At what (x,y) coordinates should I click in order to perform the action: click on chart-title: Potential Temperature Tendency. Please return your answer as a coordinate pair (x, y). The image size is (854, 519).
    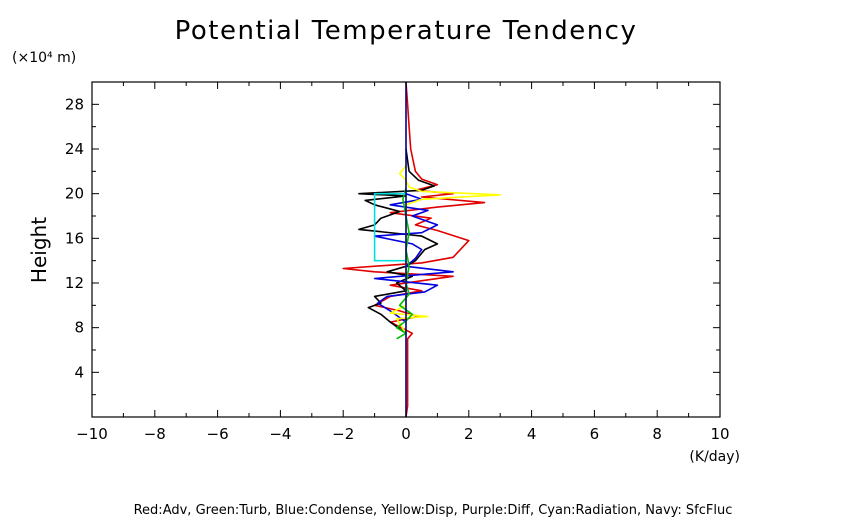
    Looking at the image, I should click on (406, 31).